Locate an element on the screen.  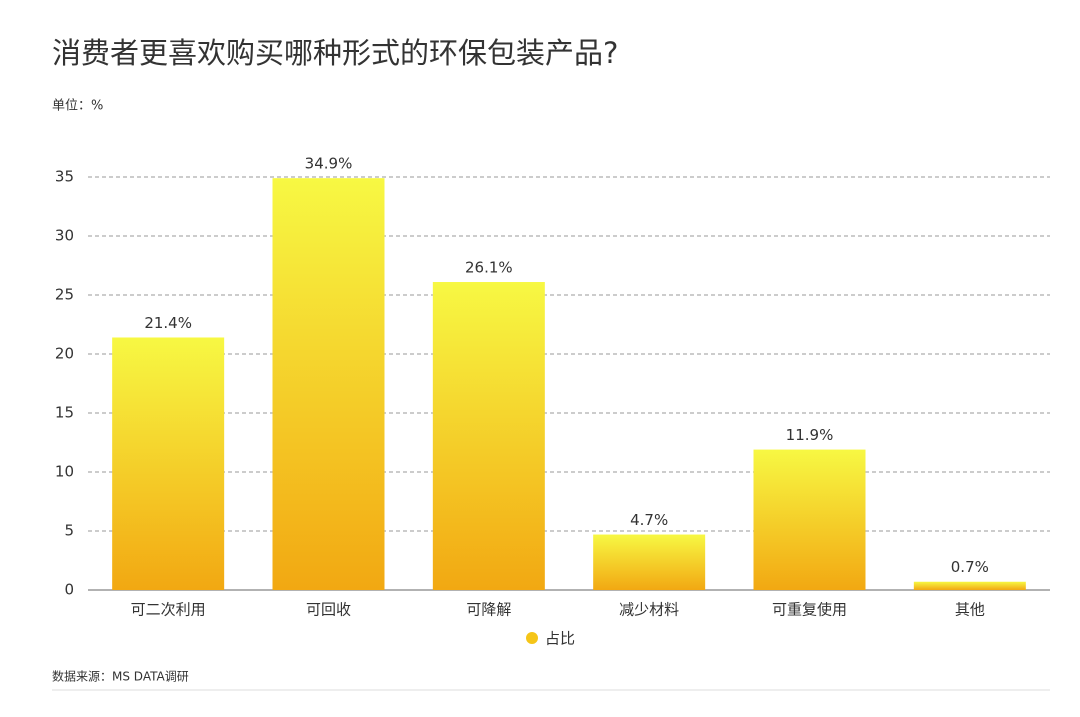
y-tick-label: 25 is located at coordinates (64, 295).